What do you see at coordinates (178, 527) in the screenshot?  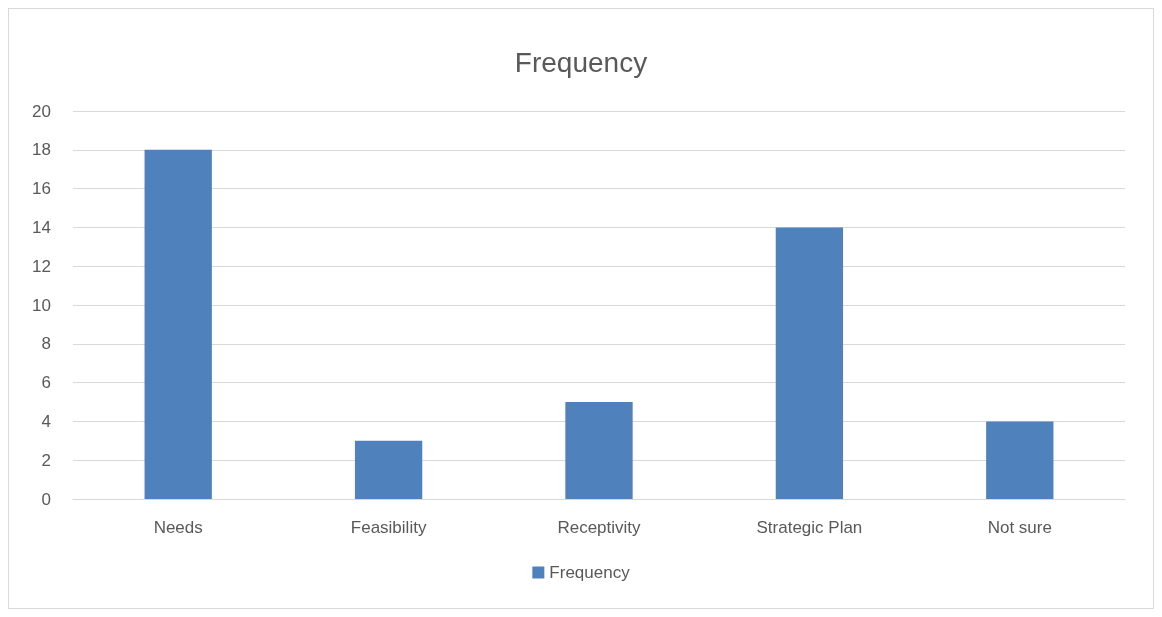 I see `x-tick-label: Needs` at bounding box center [178, 527].